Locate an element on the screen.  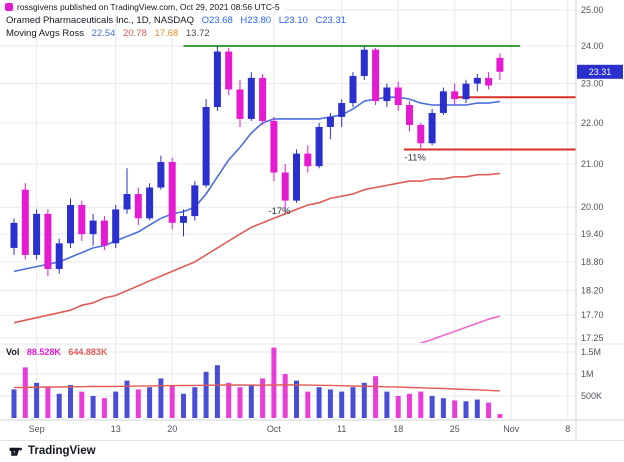
svg-text: 19.40 is located at coordinates (592, 234).